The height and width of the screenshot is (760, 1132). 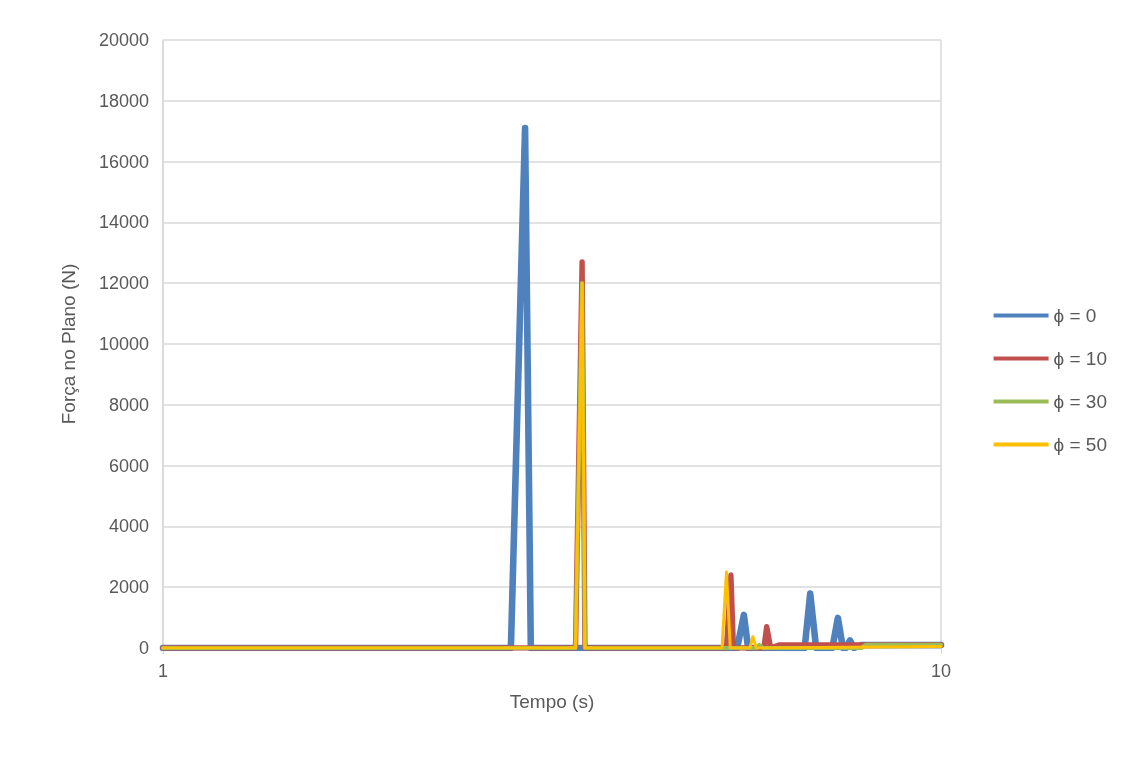 I want to click on y-tick-label: 6000, so click(x=128, y=465).